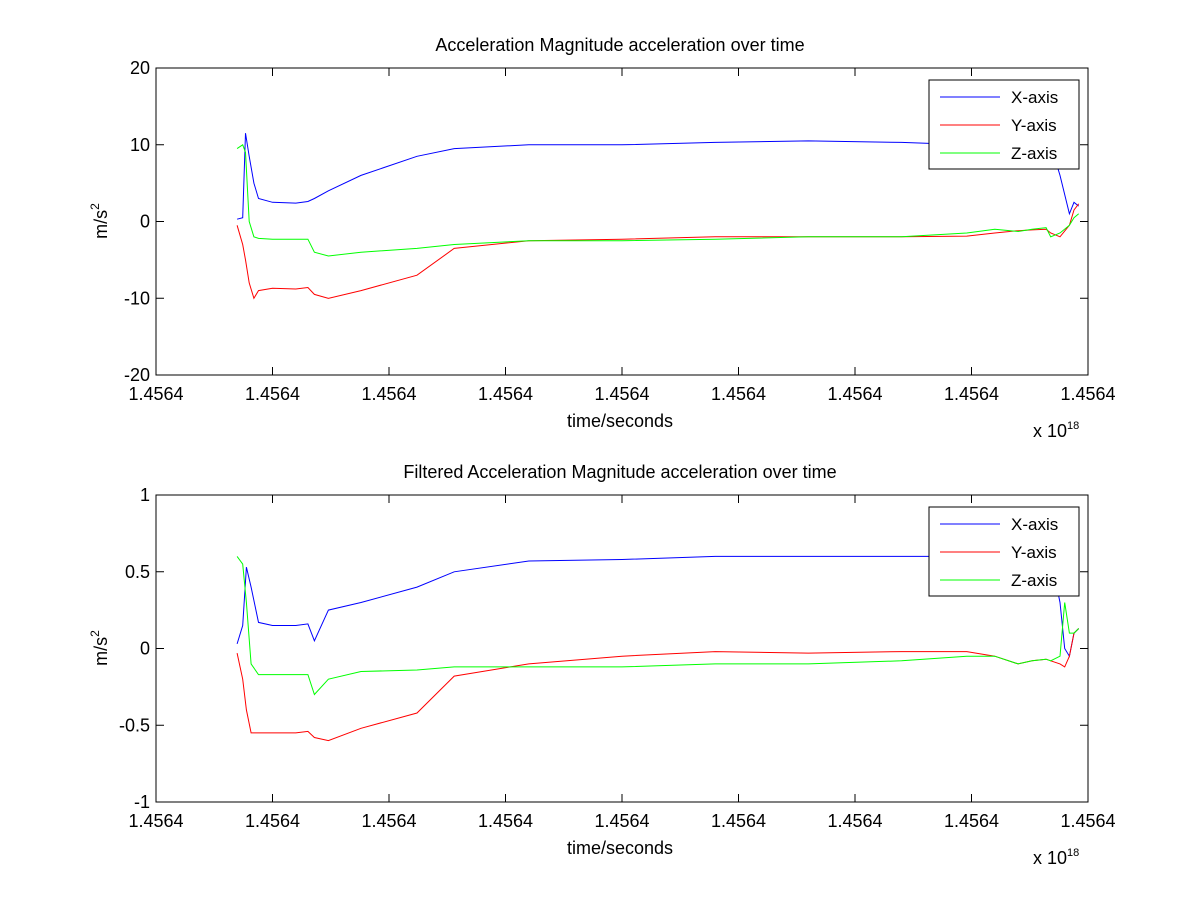  What do you see at coordinates (658, 685) in the screenshot?
I see `series-line-y-axis` at bounding box center [658, 685].